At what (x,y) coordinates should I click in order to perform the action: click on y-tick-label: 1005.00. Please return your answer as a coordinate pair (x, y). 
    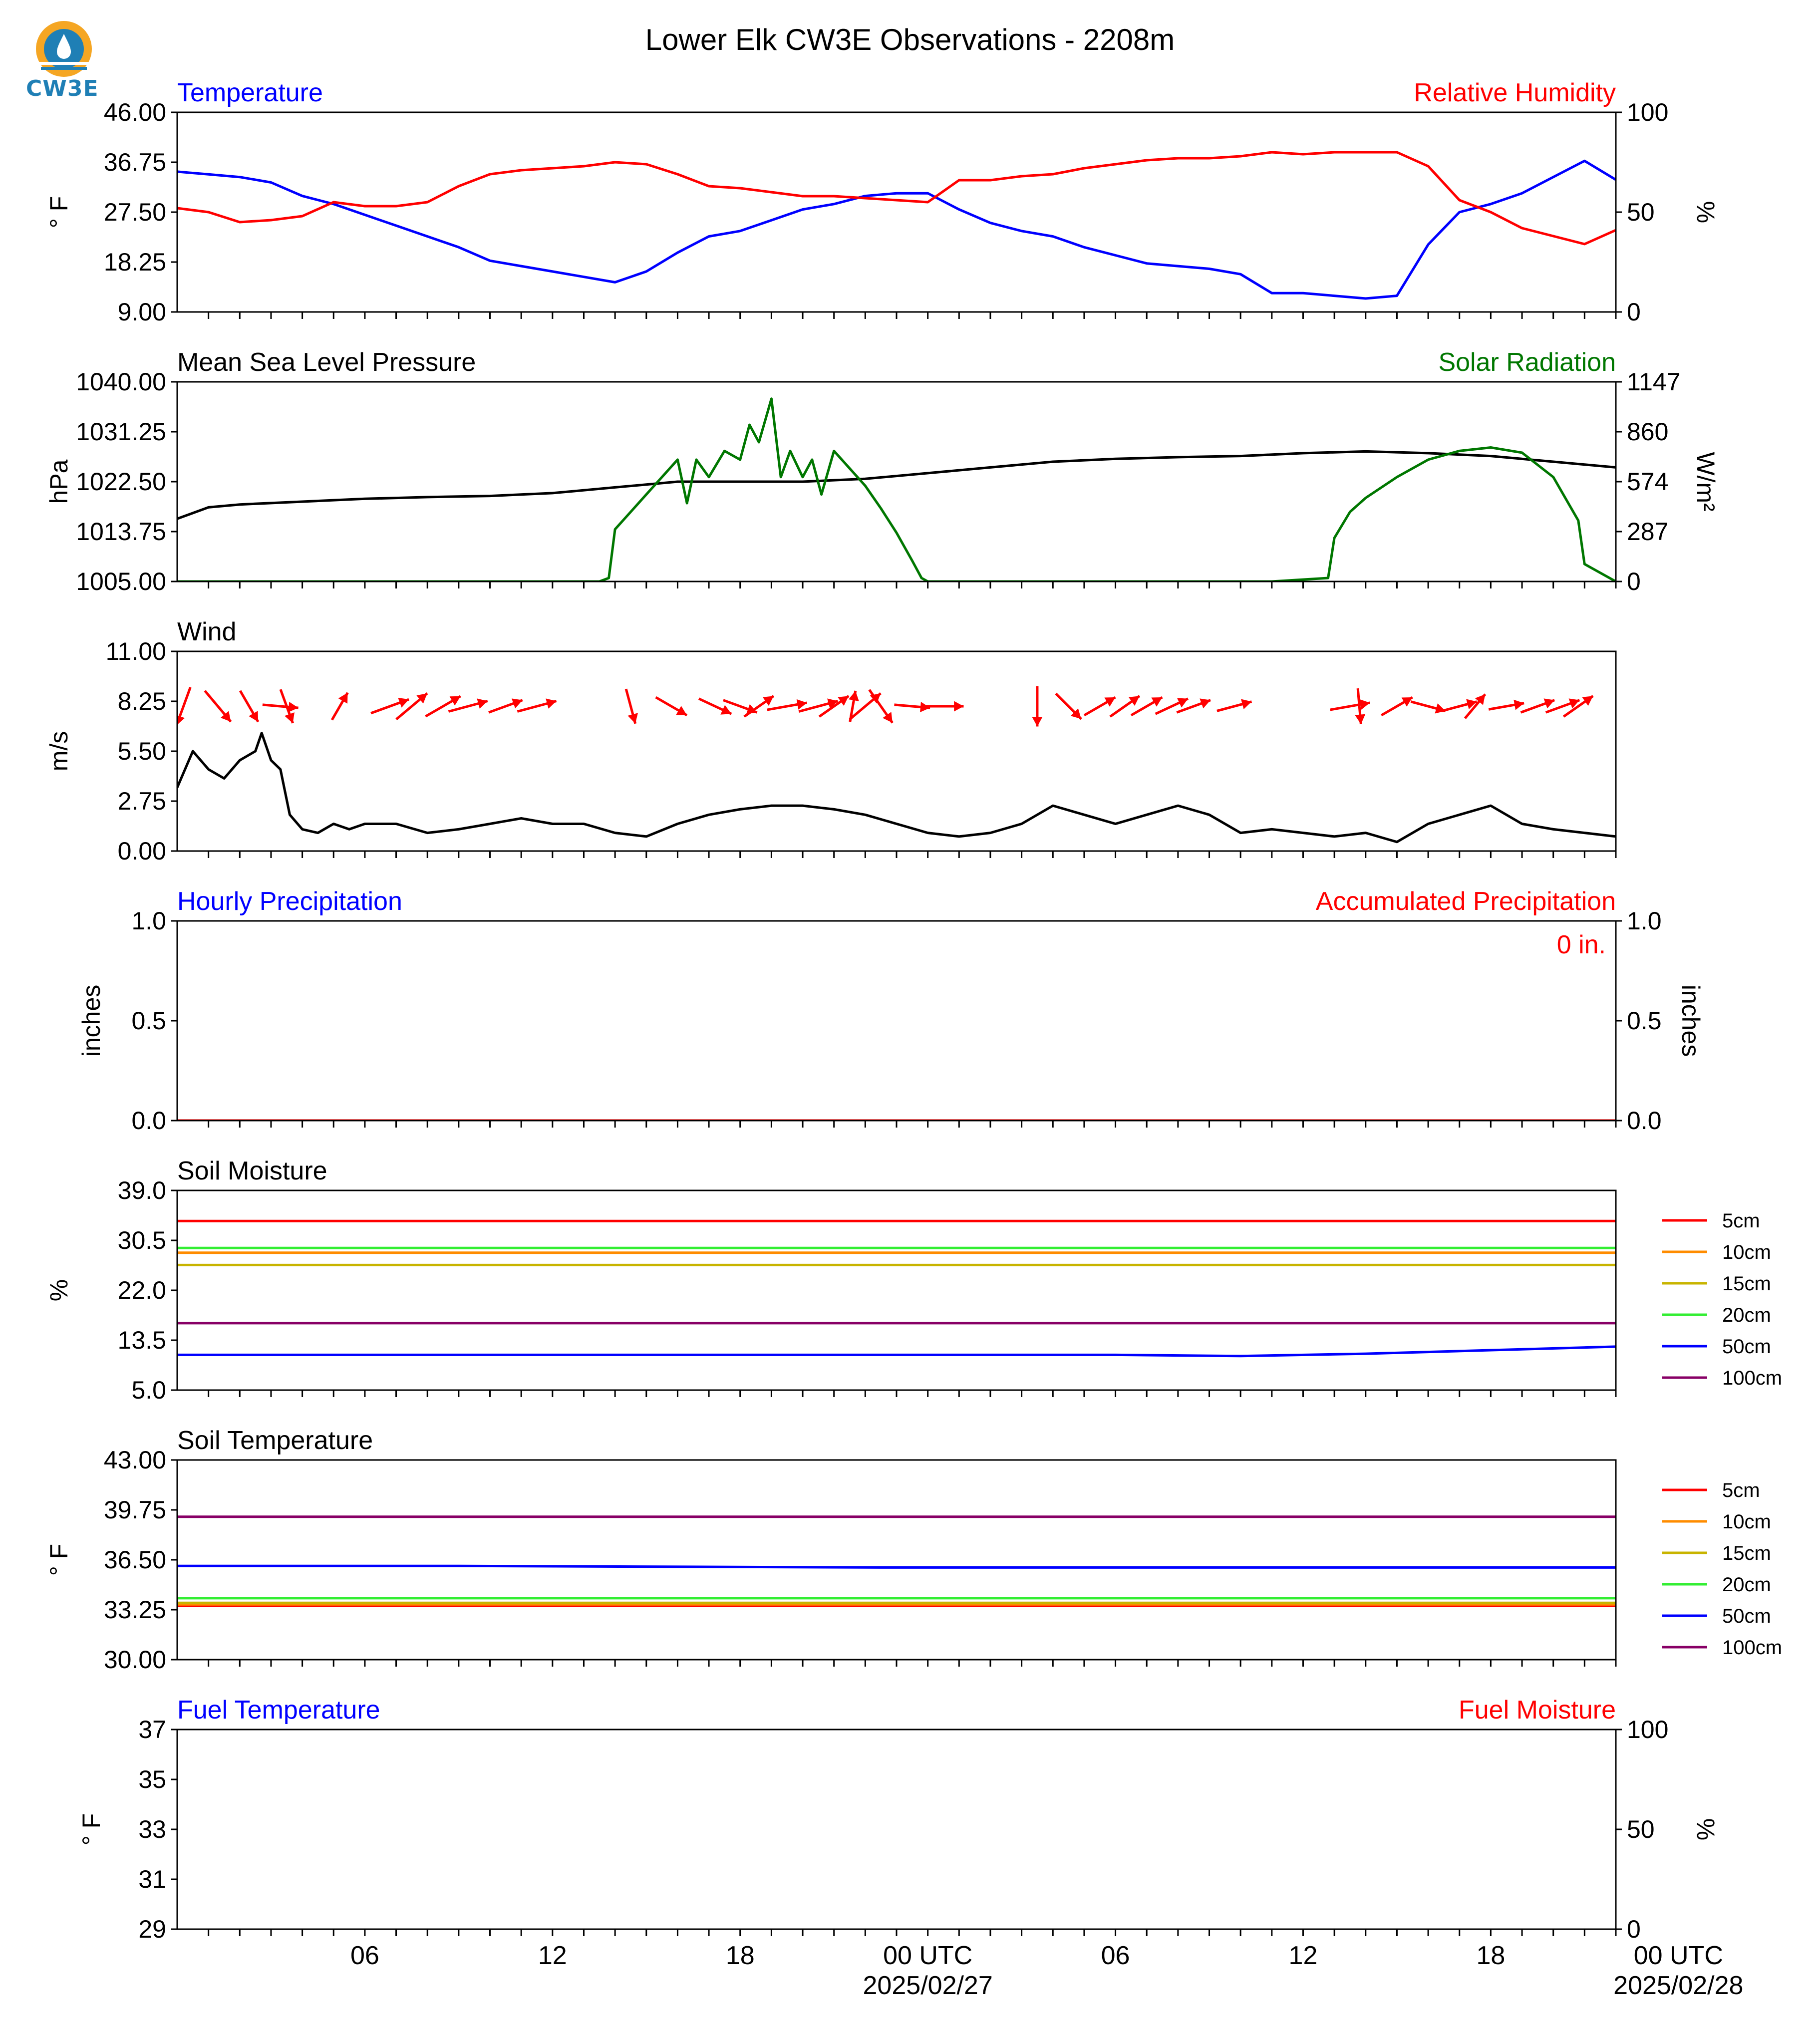
    Looking at the image, I should click on (121, 581).